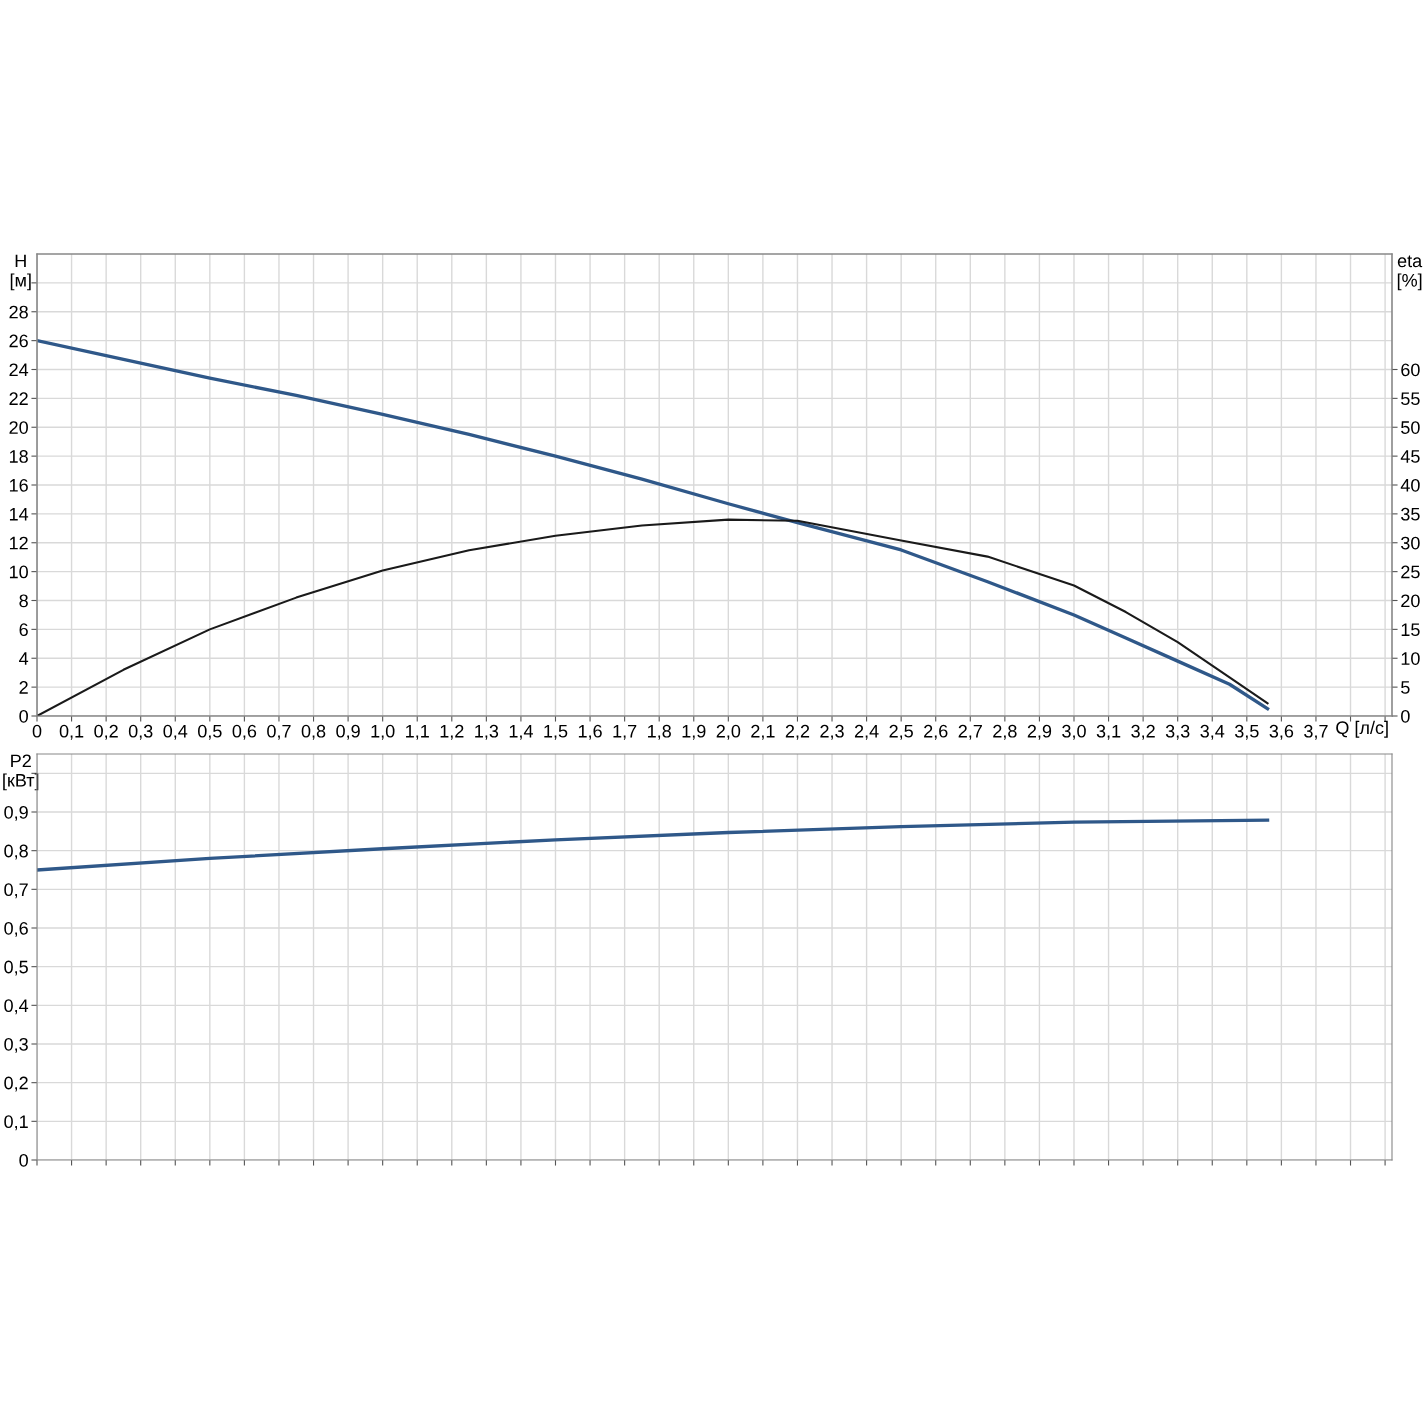 The image size is (1425, 1425). Describe the element at coordinates (19, 370) in the screenshot. I see `y-tick-label: 24` at that location.